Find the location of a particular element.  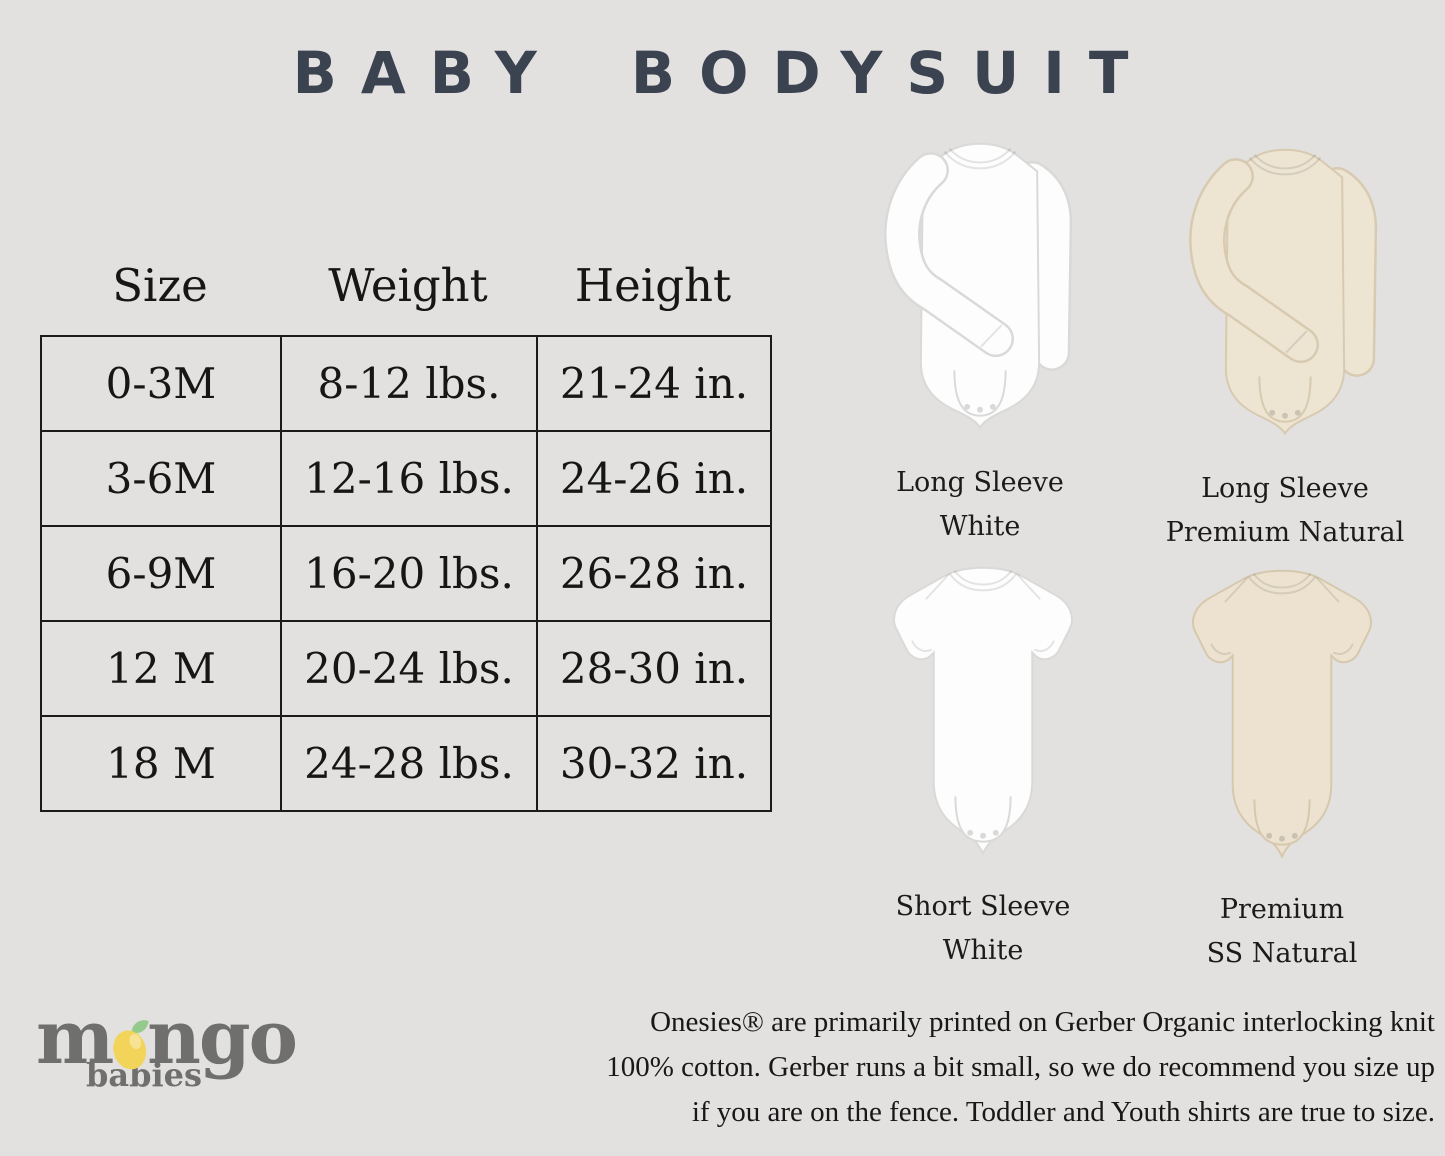

table-row: 3-6M 12-16 lbs. 24-26 in. is located at coordinates (406, 478).